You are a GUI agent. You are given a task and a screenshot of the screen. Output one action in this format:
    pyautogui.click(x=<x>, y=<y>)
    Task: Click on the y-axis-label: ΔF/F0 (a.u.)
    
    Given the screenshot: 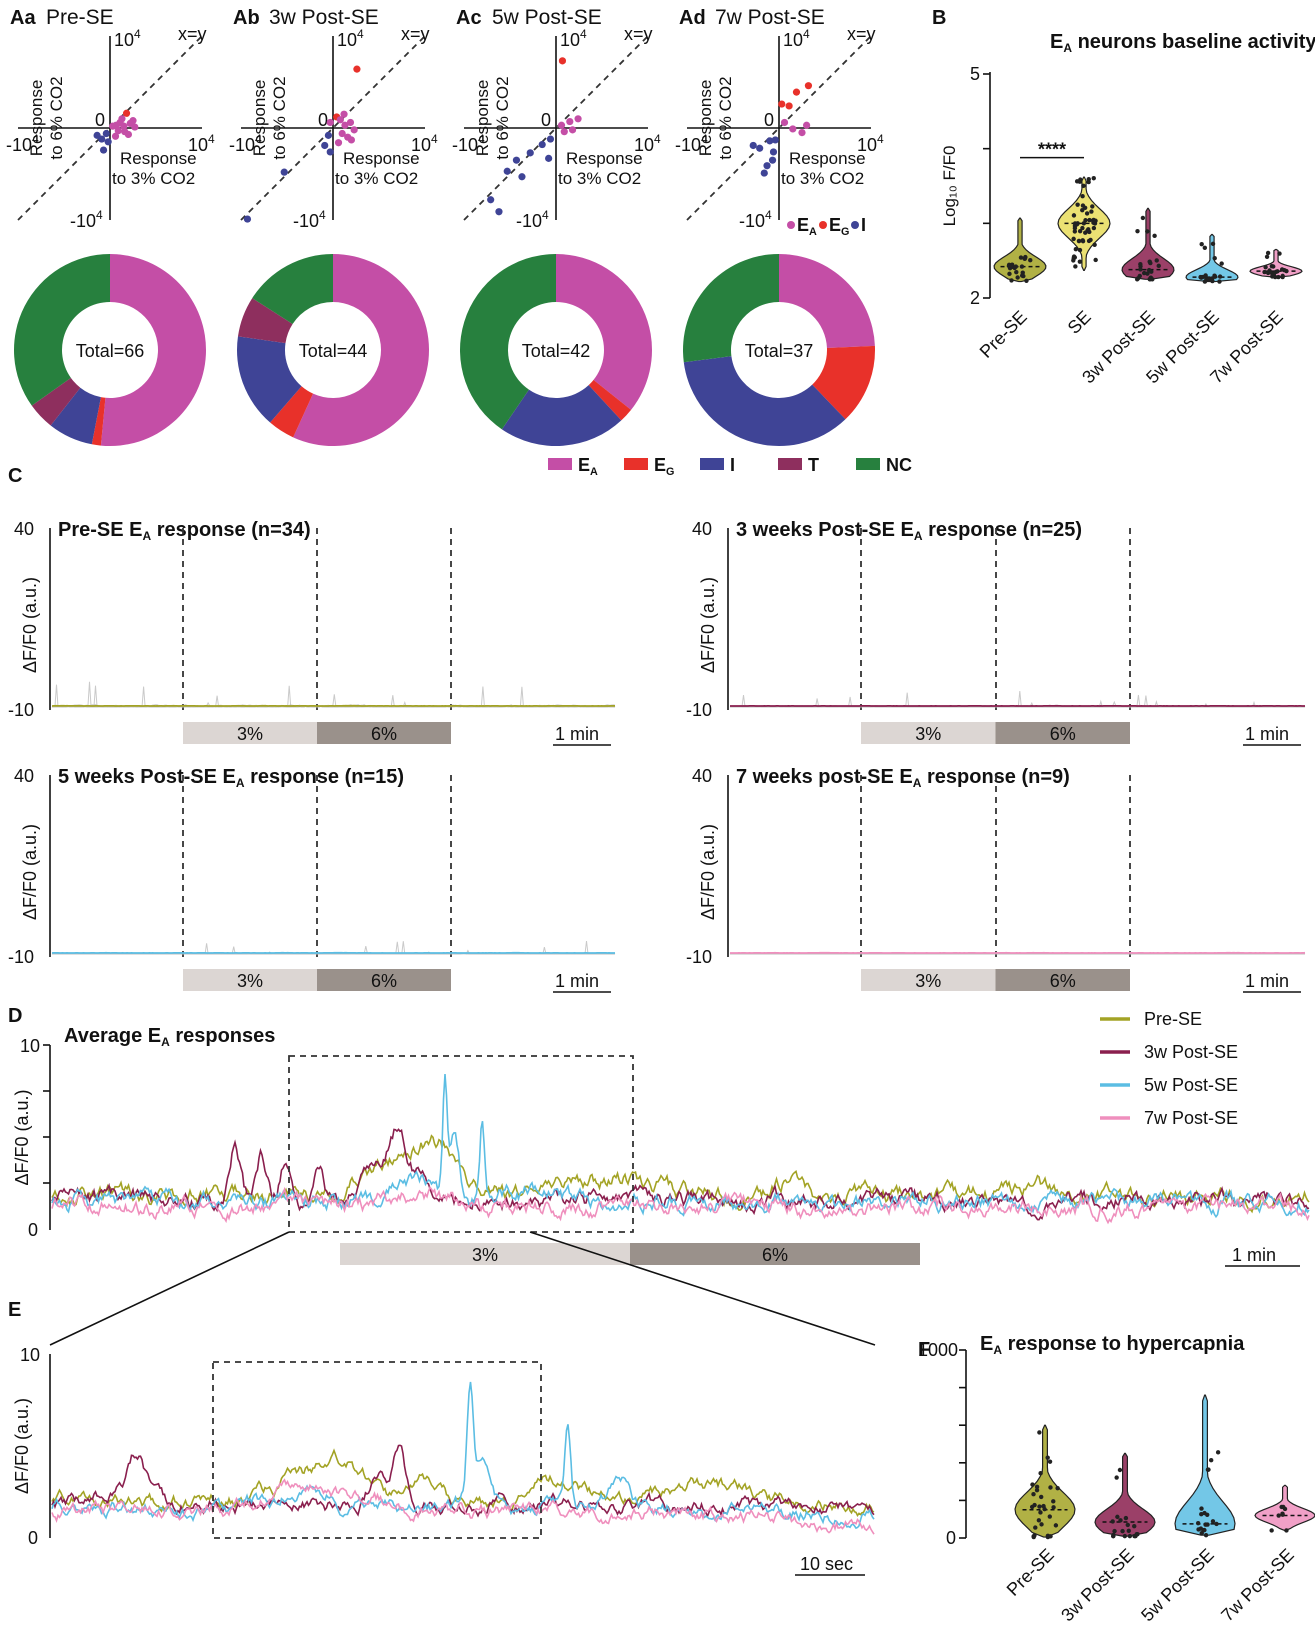 What is the action you would take?
    pyautogui.click(x=708, y=625)
    